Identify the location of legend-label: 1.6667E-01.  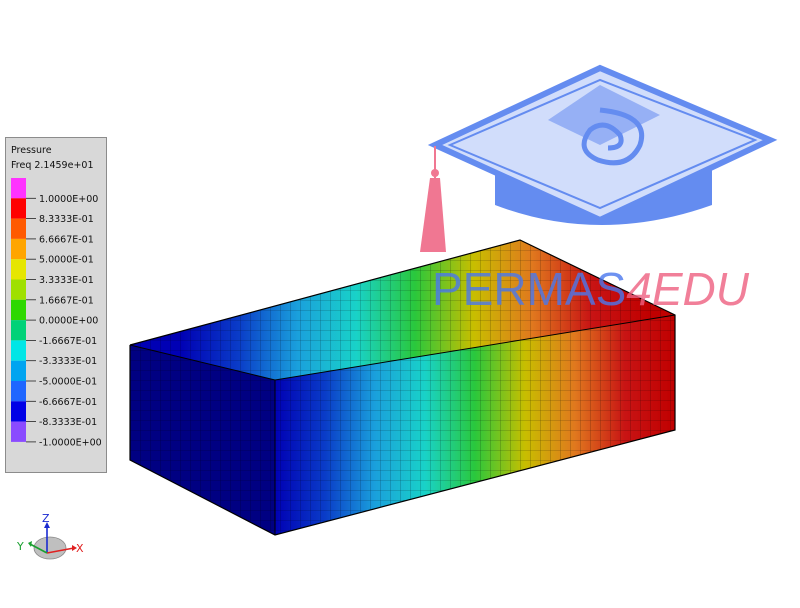
(66, 300).